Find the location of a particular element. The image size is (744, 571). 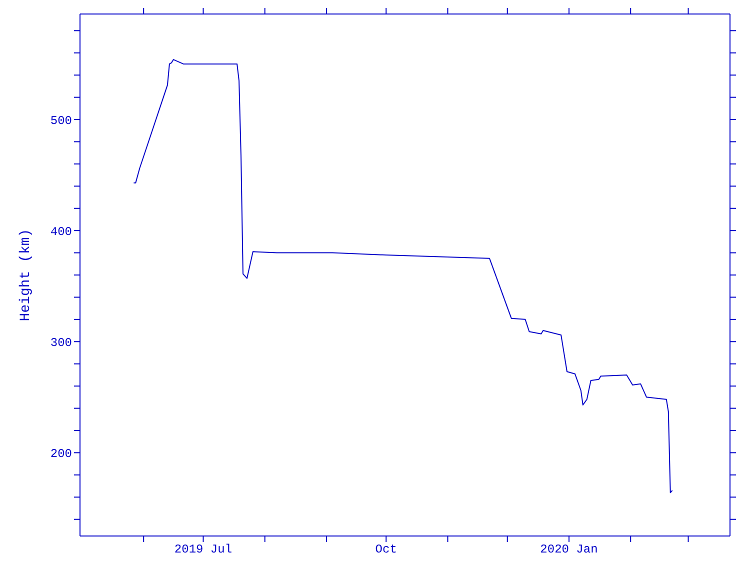

y-tick-label: 200 is located at coordinates (61, 453).